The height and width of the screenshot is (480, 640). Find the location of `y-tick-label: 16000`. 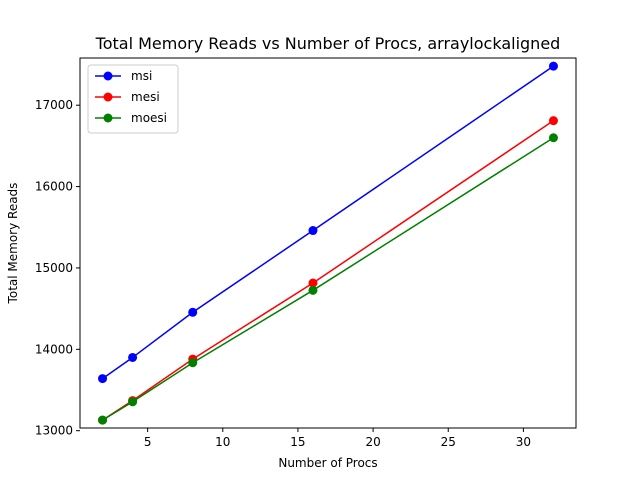

y-tick-label: 16000 is located at coordinates (54, 187).